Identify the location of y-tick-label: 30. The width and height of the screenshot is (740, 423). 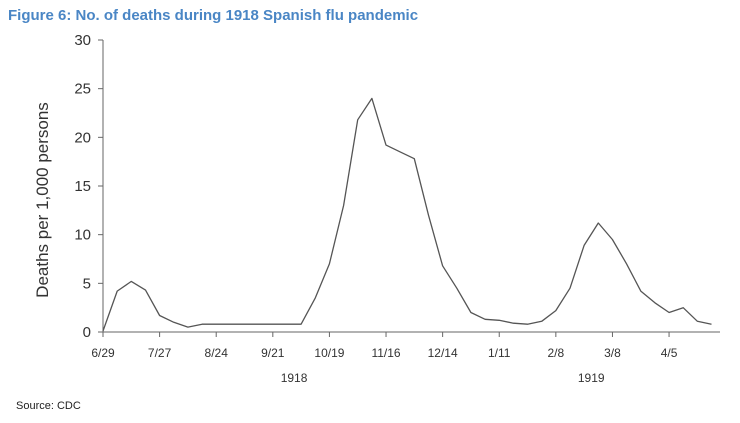
(82, 40).